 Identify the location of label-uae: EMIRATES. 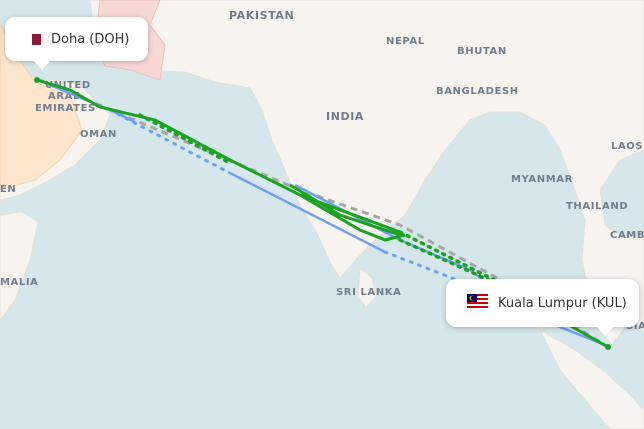
(65, 108).